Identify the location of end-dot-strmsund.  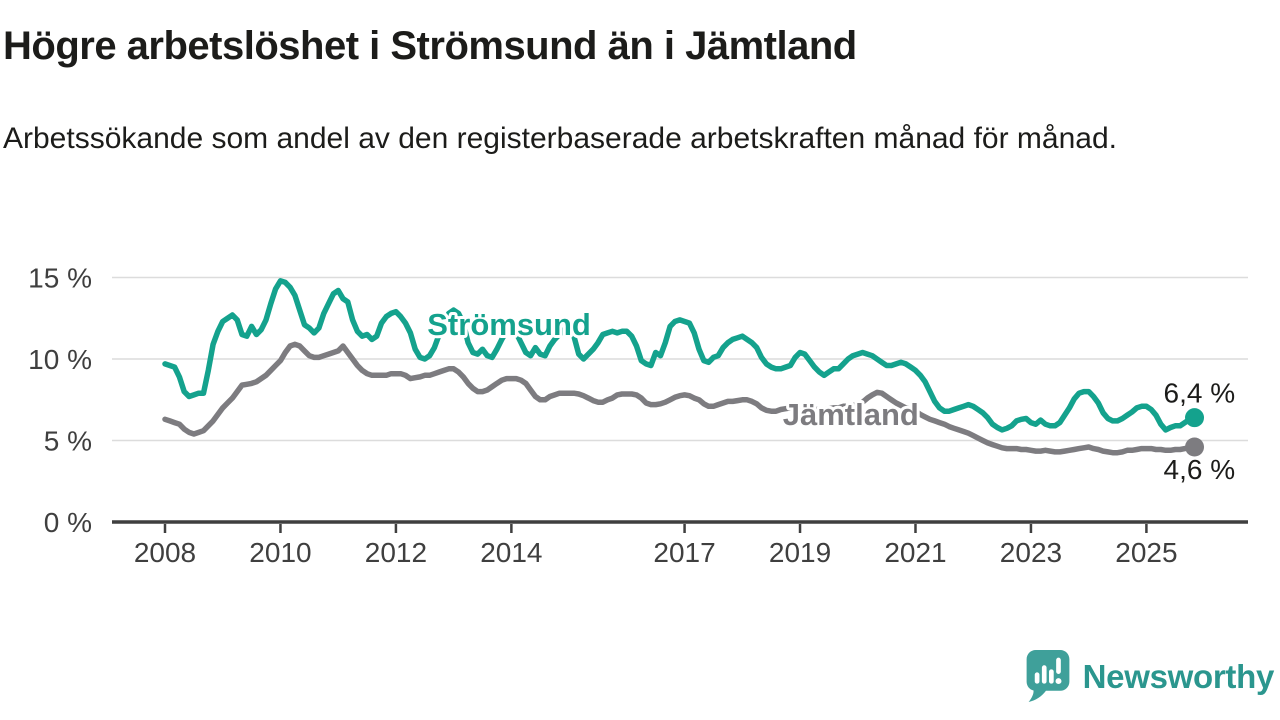
(1195, 418).